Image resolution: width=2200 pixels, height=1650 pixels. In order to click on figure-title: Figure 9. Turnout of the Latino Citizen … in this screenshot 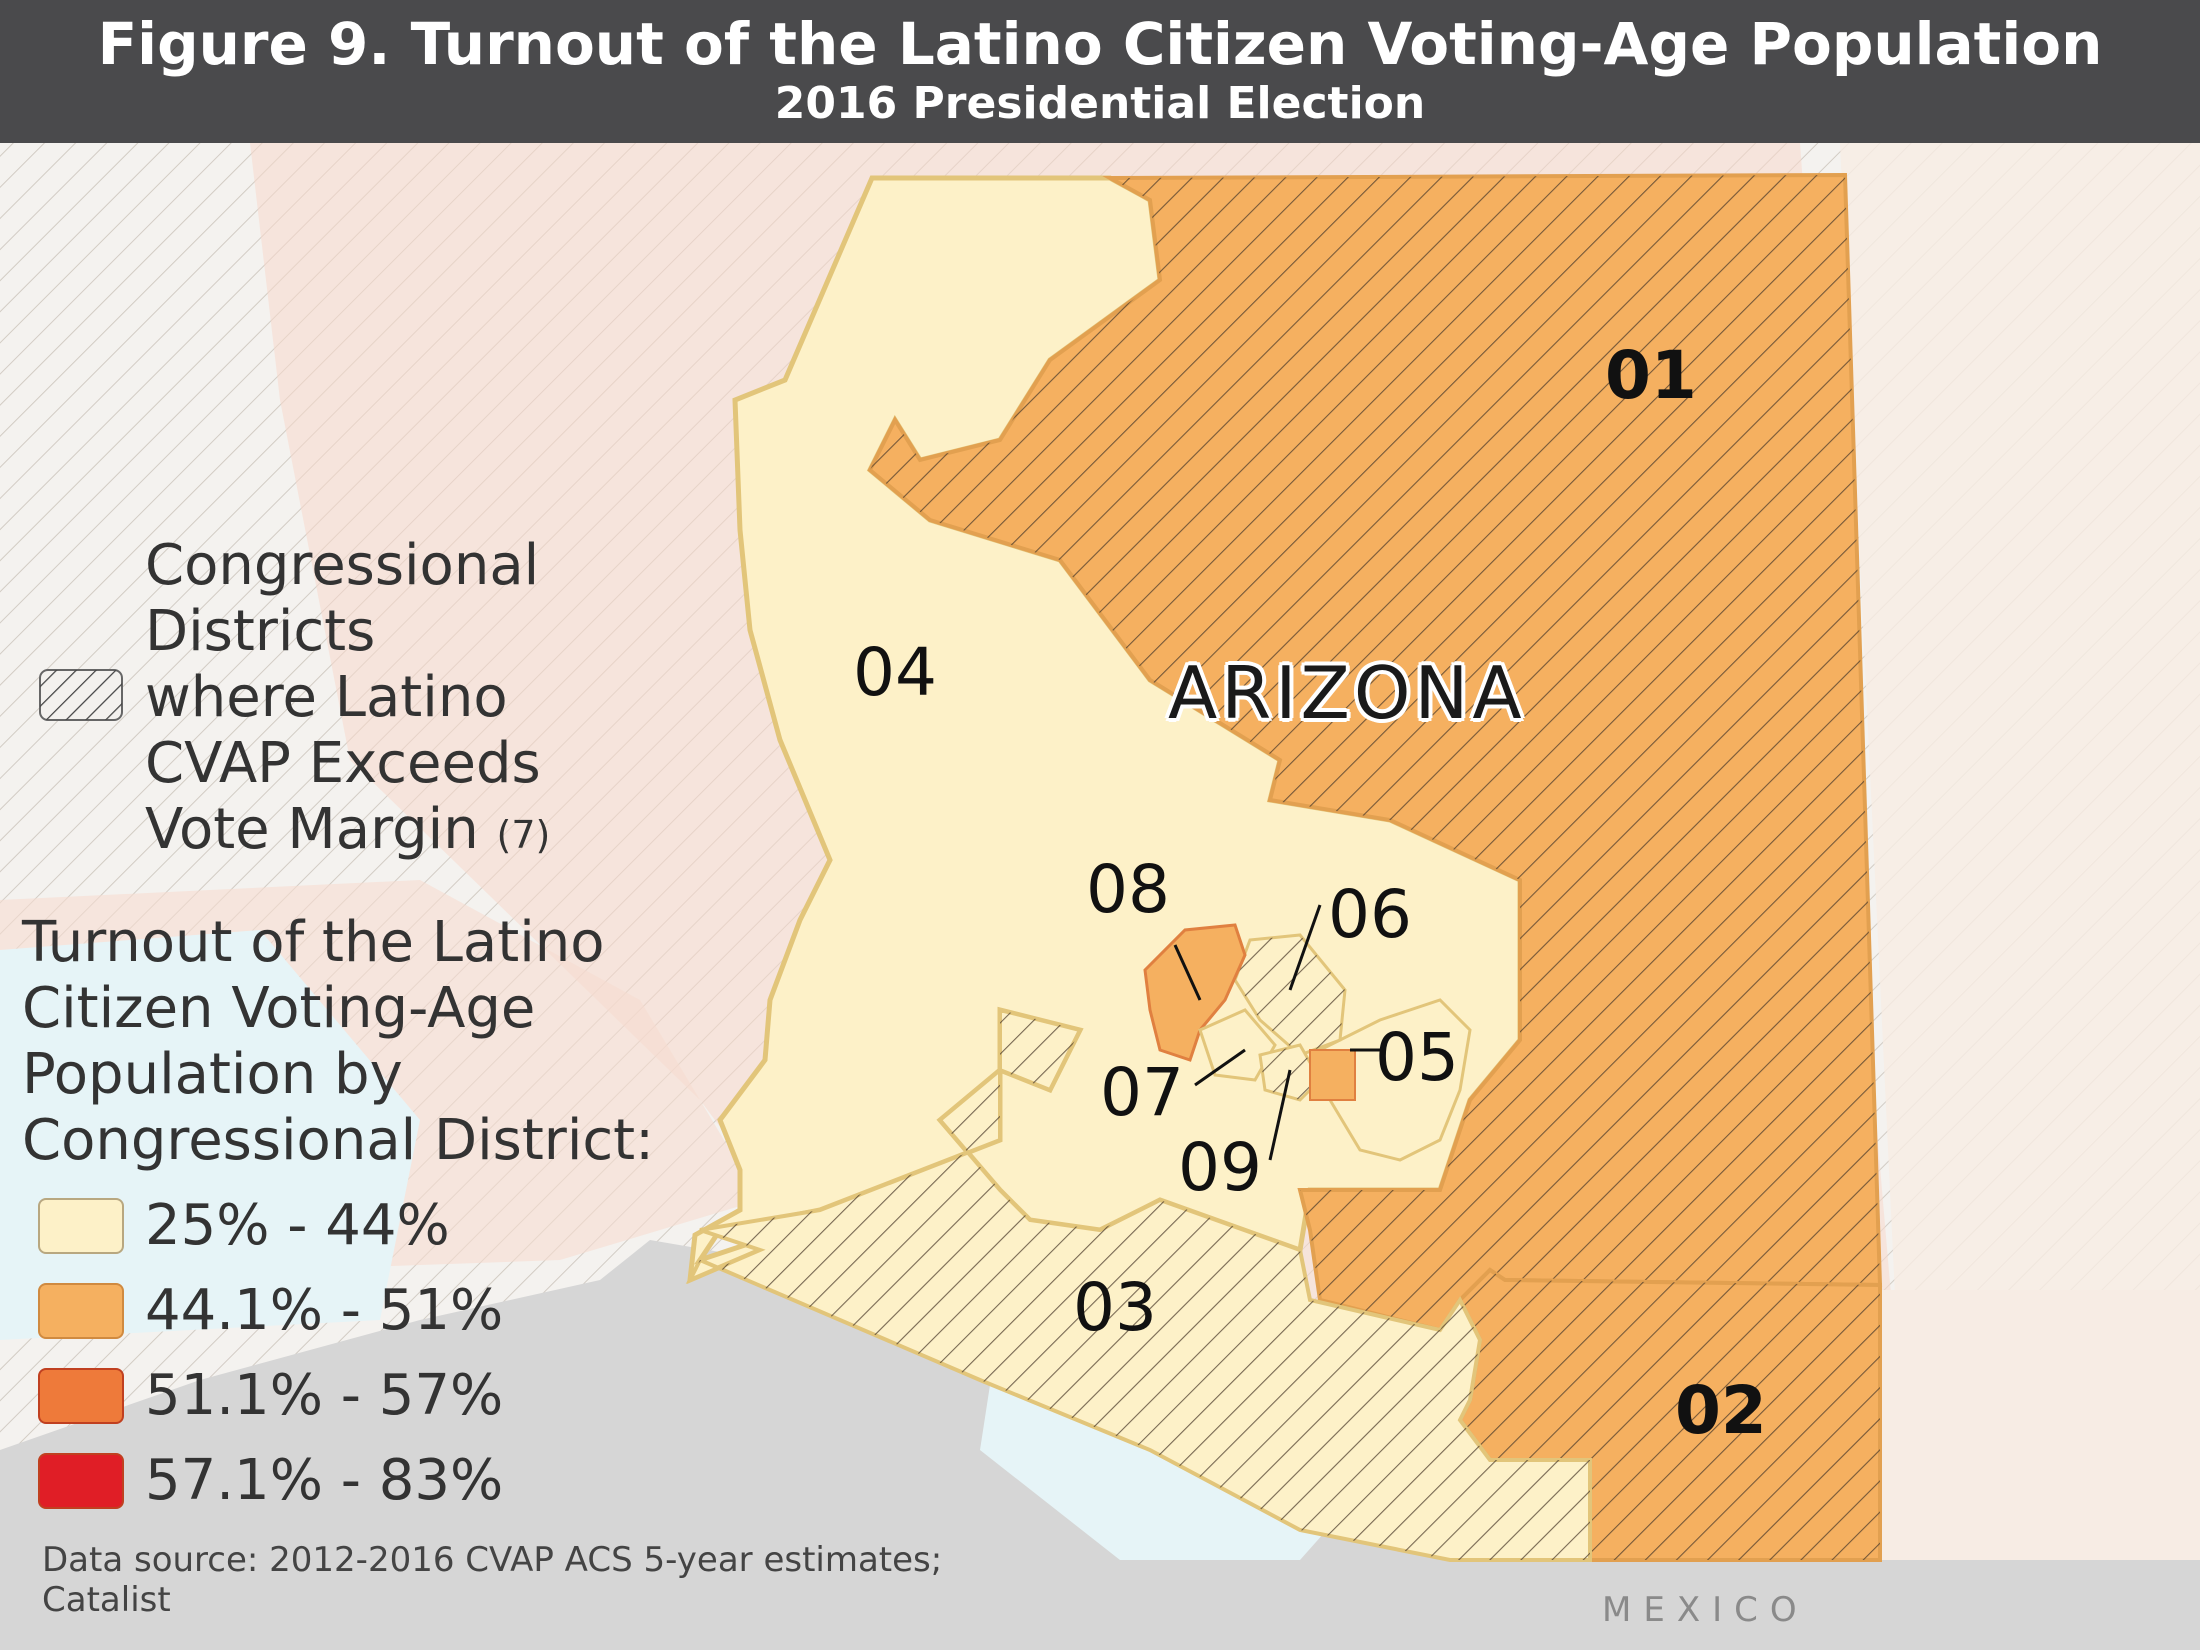, I will do `click(1100, 44)`.